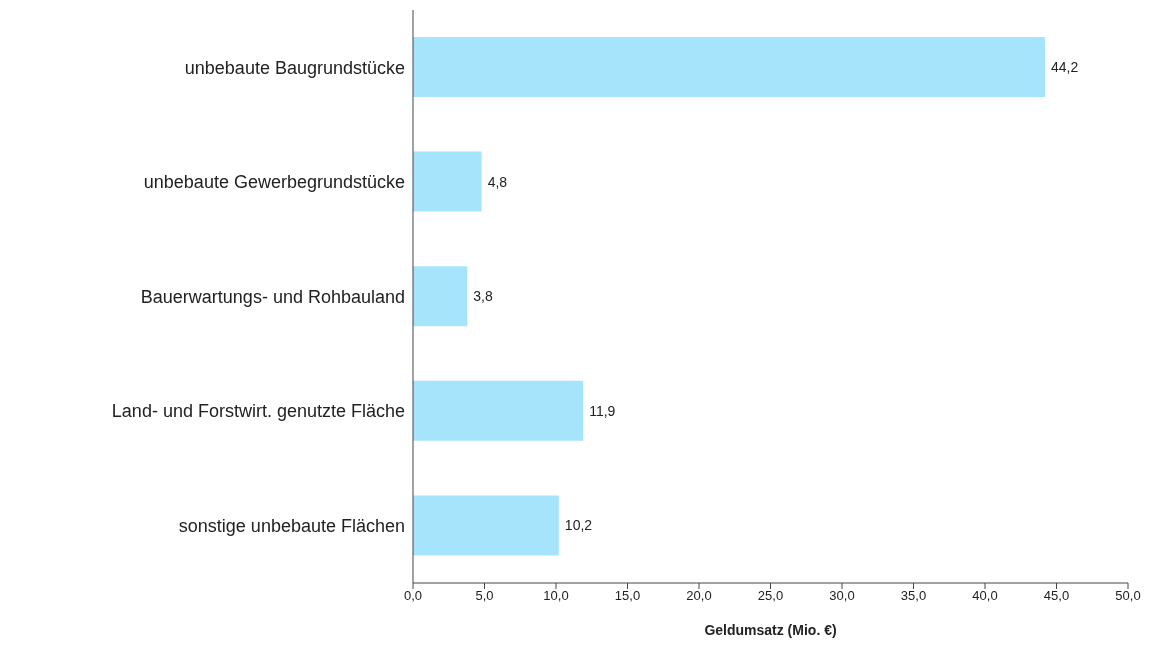 This screenshot has height=657, width=1153. Describe the element at coordinates (1128, 596) in the screenshot. I see `x-tick-label: 50,0` at that location.